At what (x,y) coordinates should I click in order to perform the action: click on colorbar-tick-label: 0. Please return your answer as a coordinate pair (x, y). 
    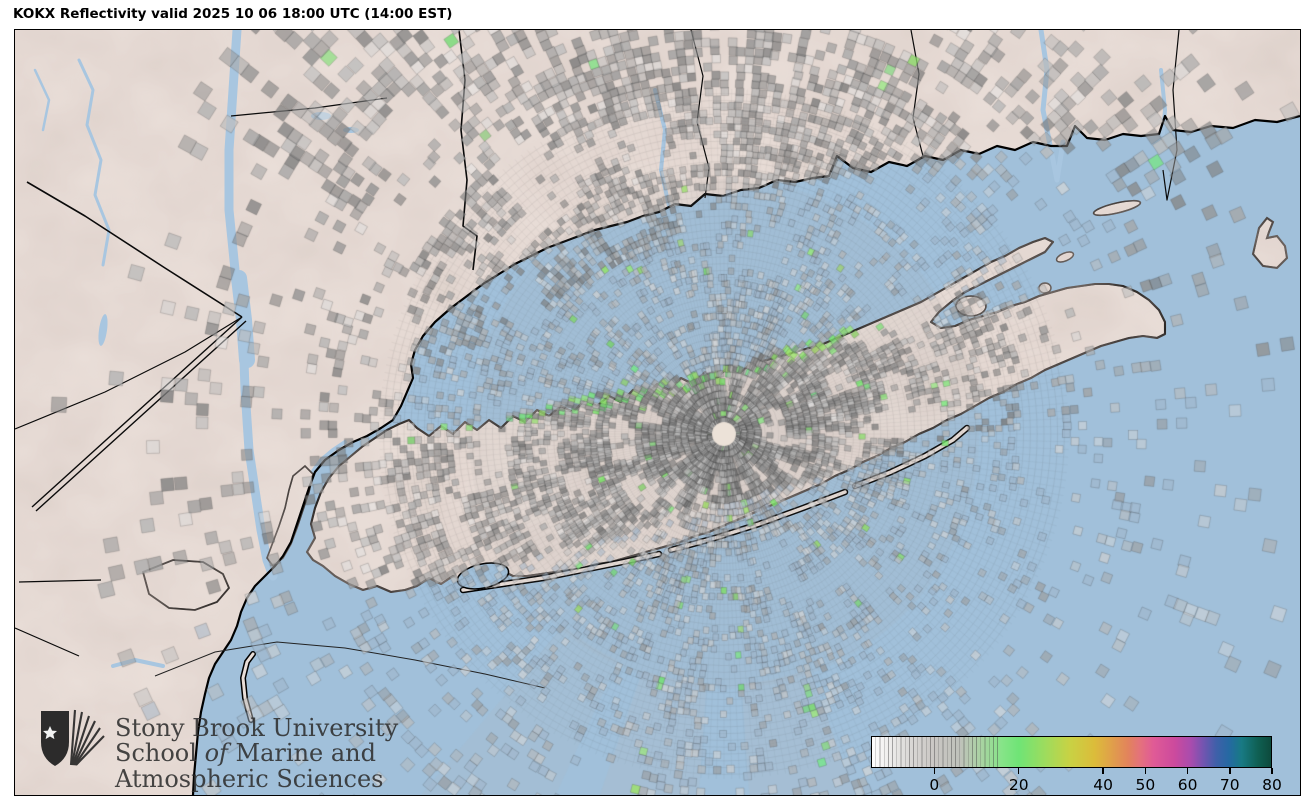
    Looking at the image, I should click on (934, 785).